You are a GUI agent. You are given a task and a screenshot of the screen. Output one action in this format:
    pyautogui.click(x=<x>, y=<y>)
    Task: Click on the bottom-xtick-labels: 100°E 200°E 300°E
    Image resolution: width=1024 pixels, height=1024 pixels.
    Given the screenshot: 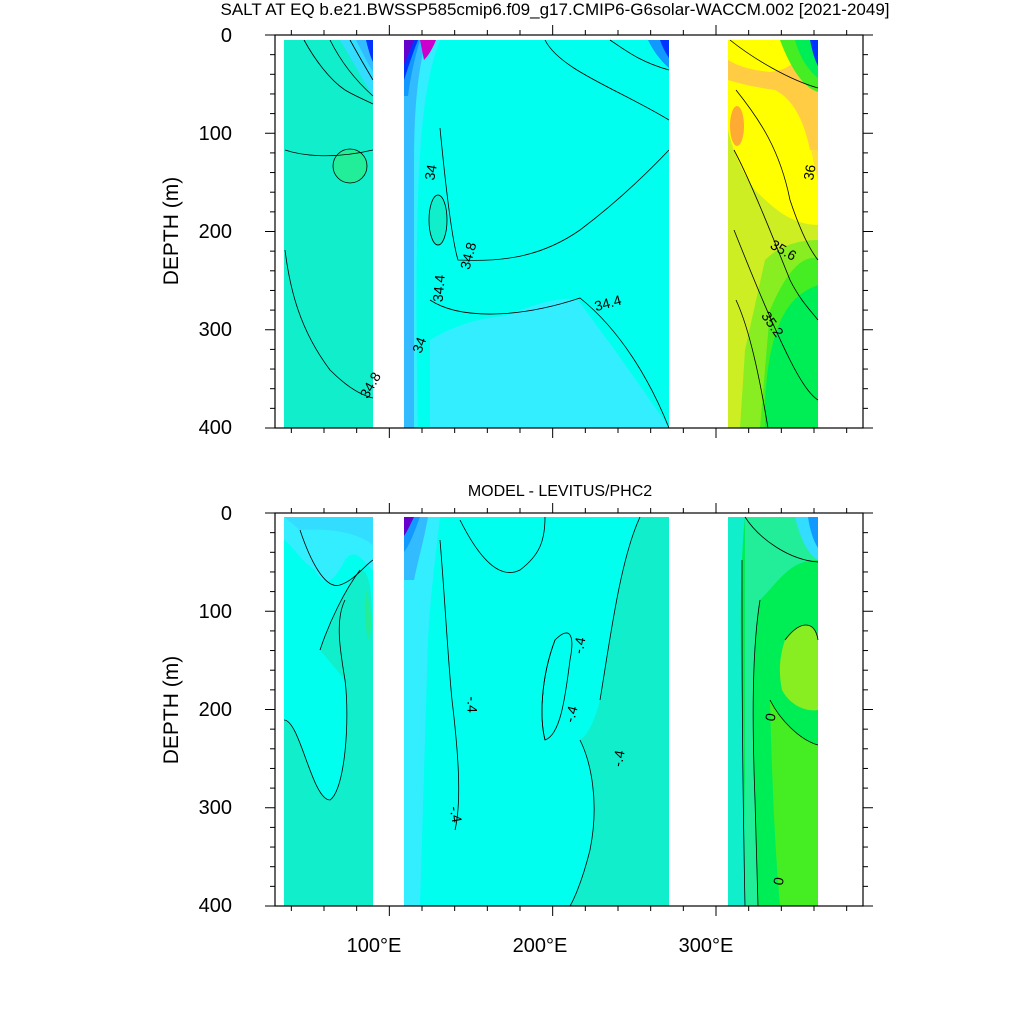 What is the action you would take?
    pyautogui.click(x=540, y=946)
    